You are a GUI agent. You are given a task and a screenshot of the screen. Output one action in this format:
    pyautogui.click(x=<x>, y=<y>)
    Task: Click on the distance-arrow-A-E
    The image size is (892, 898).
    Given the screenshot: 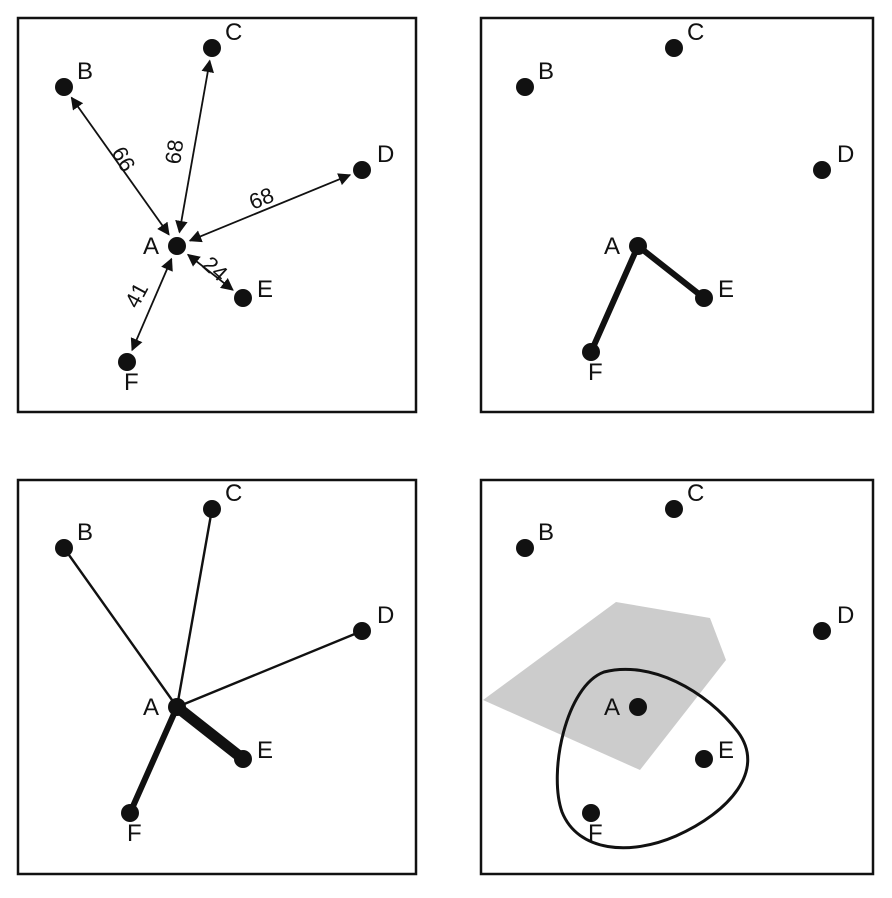 What is the action you would take?
    pyautogui.click(x=210, y=272)
    